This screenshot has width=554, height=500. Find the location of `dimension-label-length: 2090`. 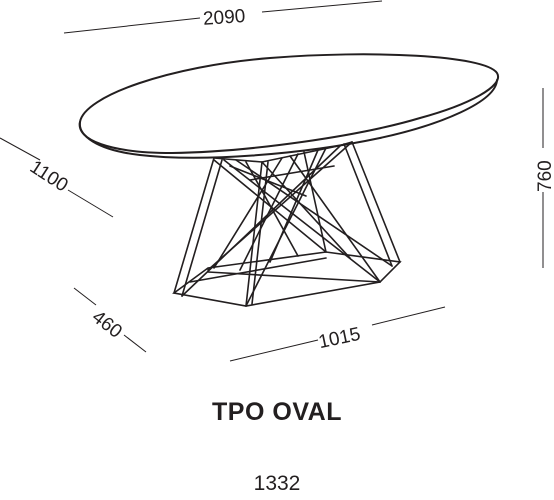

dimension-label-length: 2090 is located at coordinates (224, 18).